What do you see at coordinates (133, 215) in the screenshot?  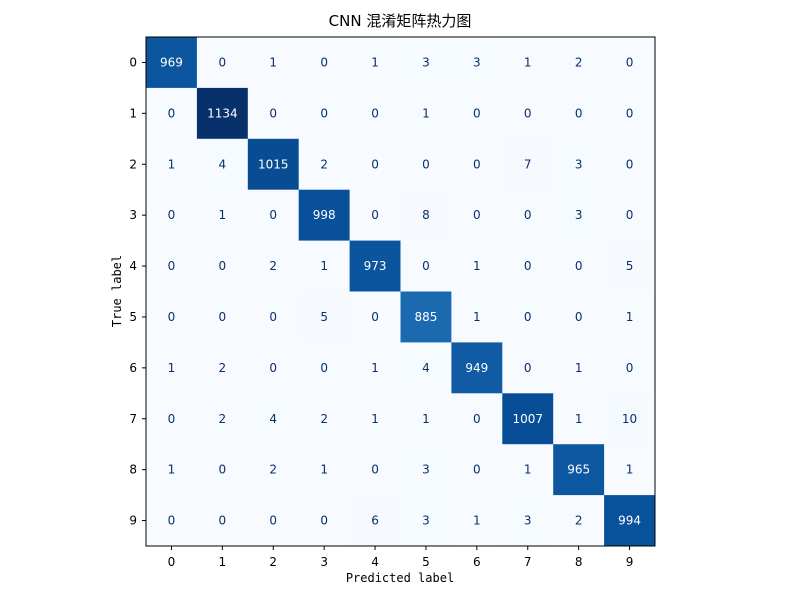 I see `y-tick-label: 3` at bounding box center [133, 215].